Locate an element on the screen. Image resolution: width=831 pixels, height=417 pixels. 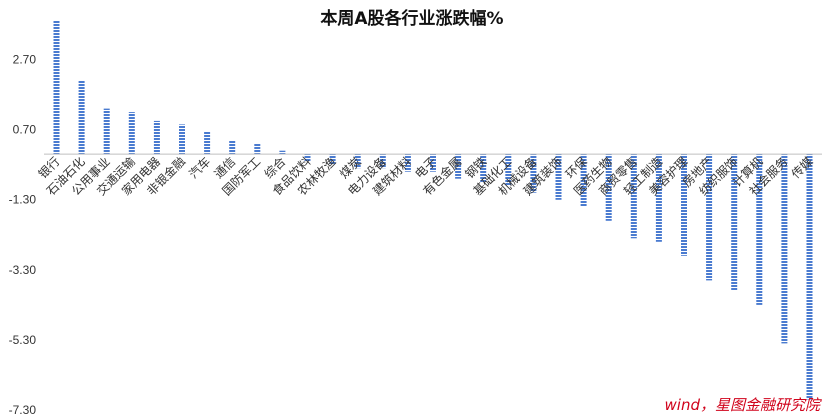
y-tick-label: -3.30 is located at coordinates (23, 270).